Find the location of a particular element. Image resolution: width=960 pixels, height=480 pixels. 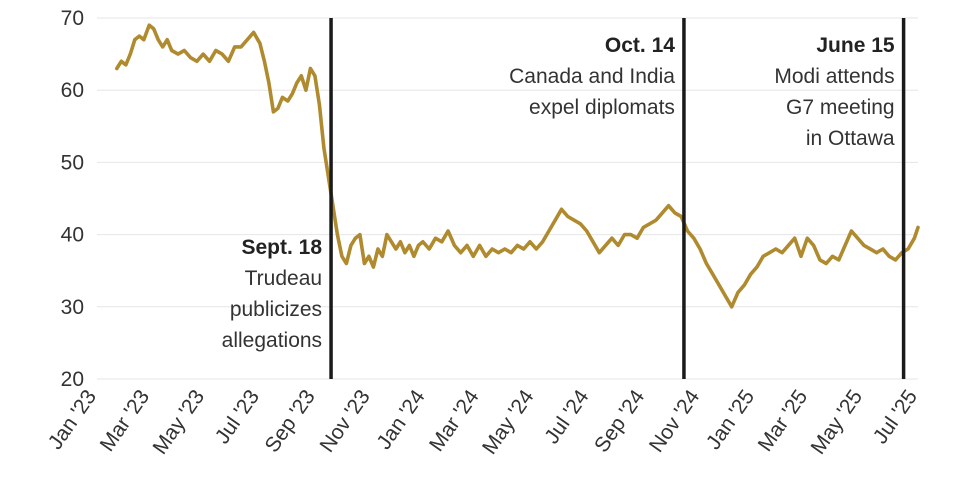

x-tick-label: Jul '23 is located at coordinates (237, 417).